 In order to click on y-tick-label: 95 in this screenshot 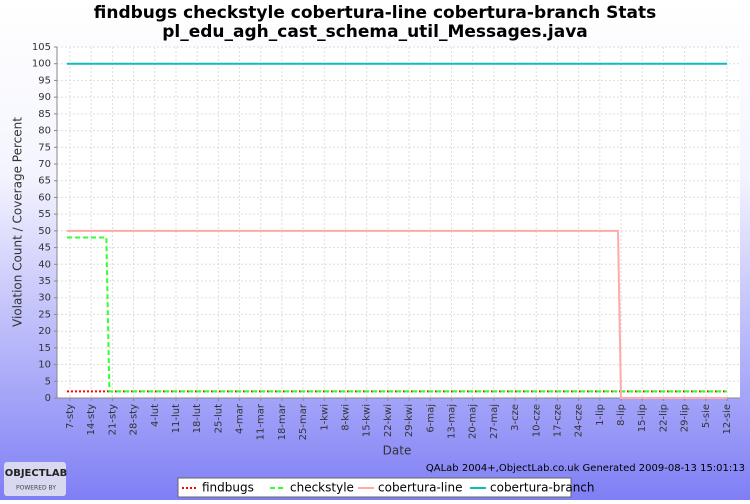, I will do `click(44, 80)`.